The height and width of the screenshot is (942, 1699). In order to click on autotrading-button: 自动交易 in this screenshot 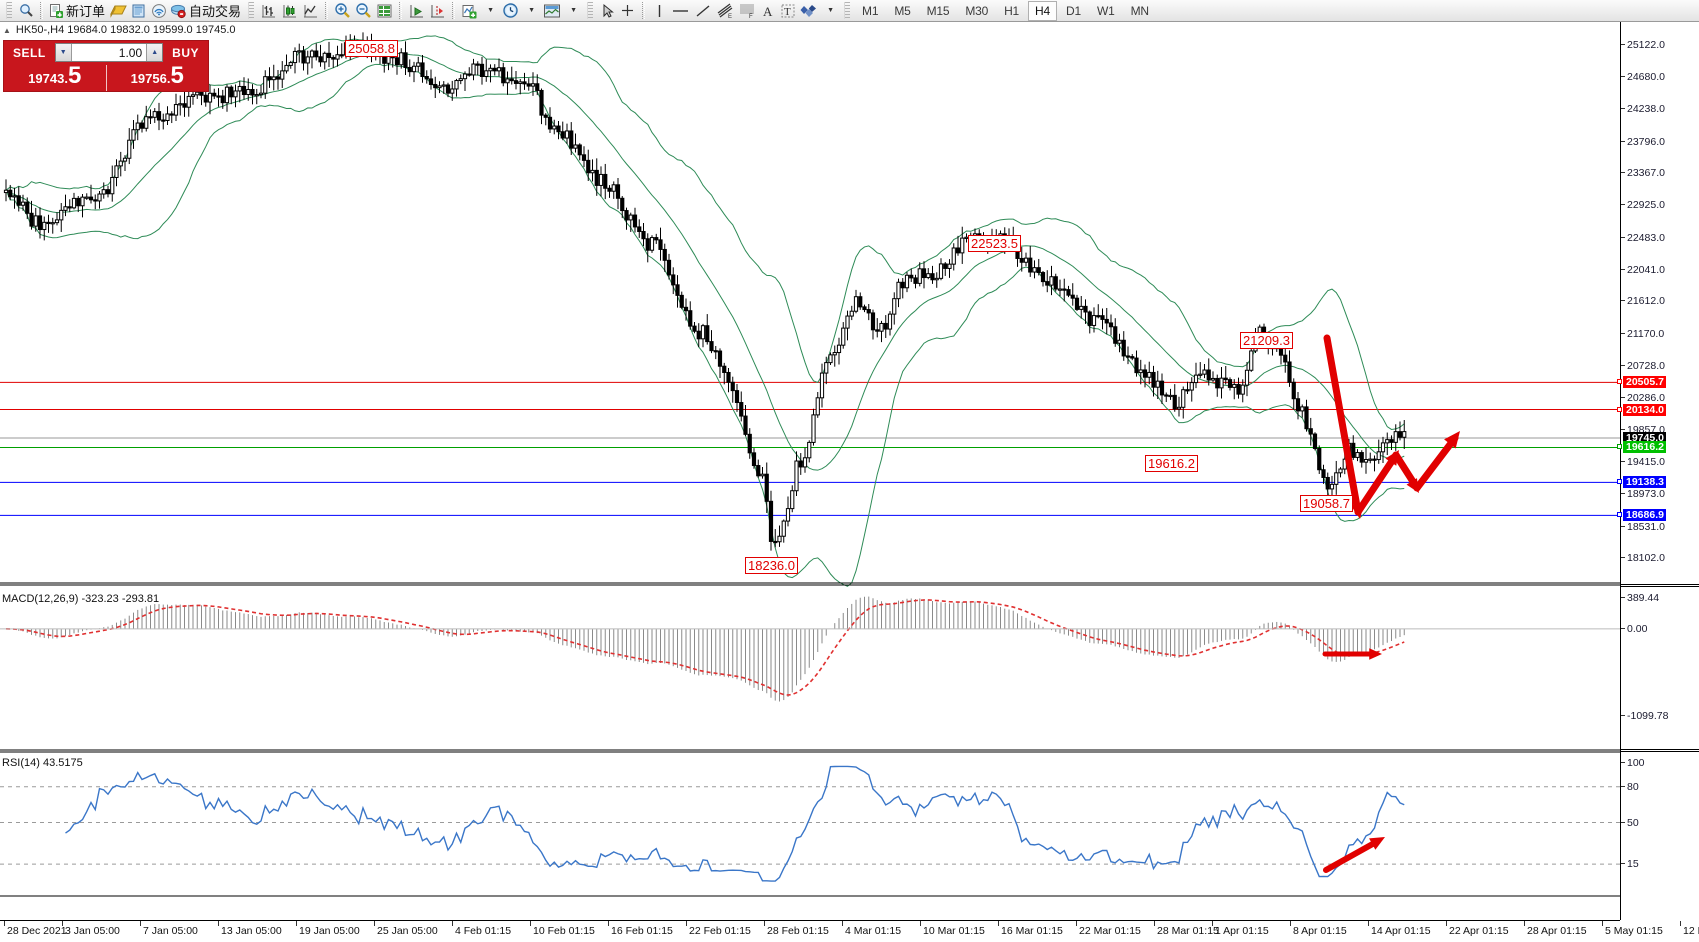, I will do `click(206, 11)`.